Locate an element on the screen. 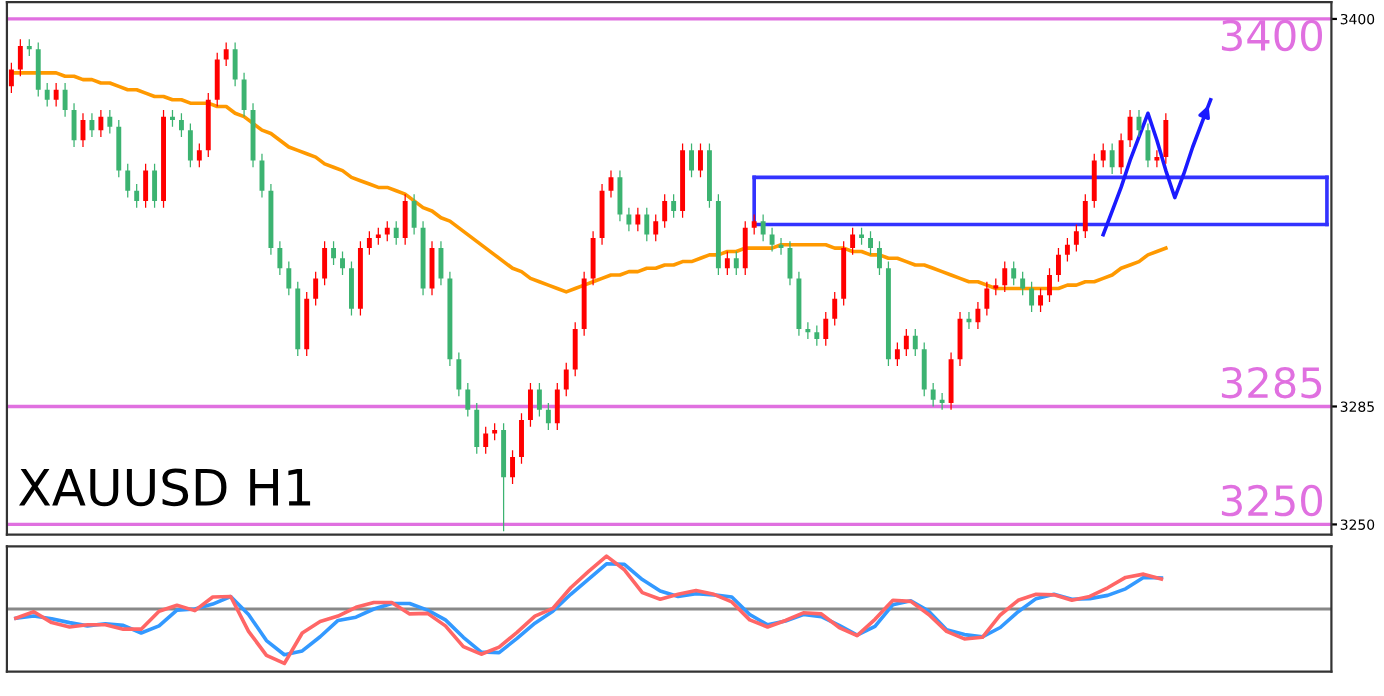 This screenshot has width=1384, height=696. y-tick-label: 3400 is located at coordinates (1272, 35).